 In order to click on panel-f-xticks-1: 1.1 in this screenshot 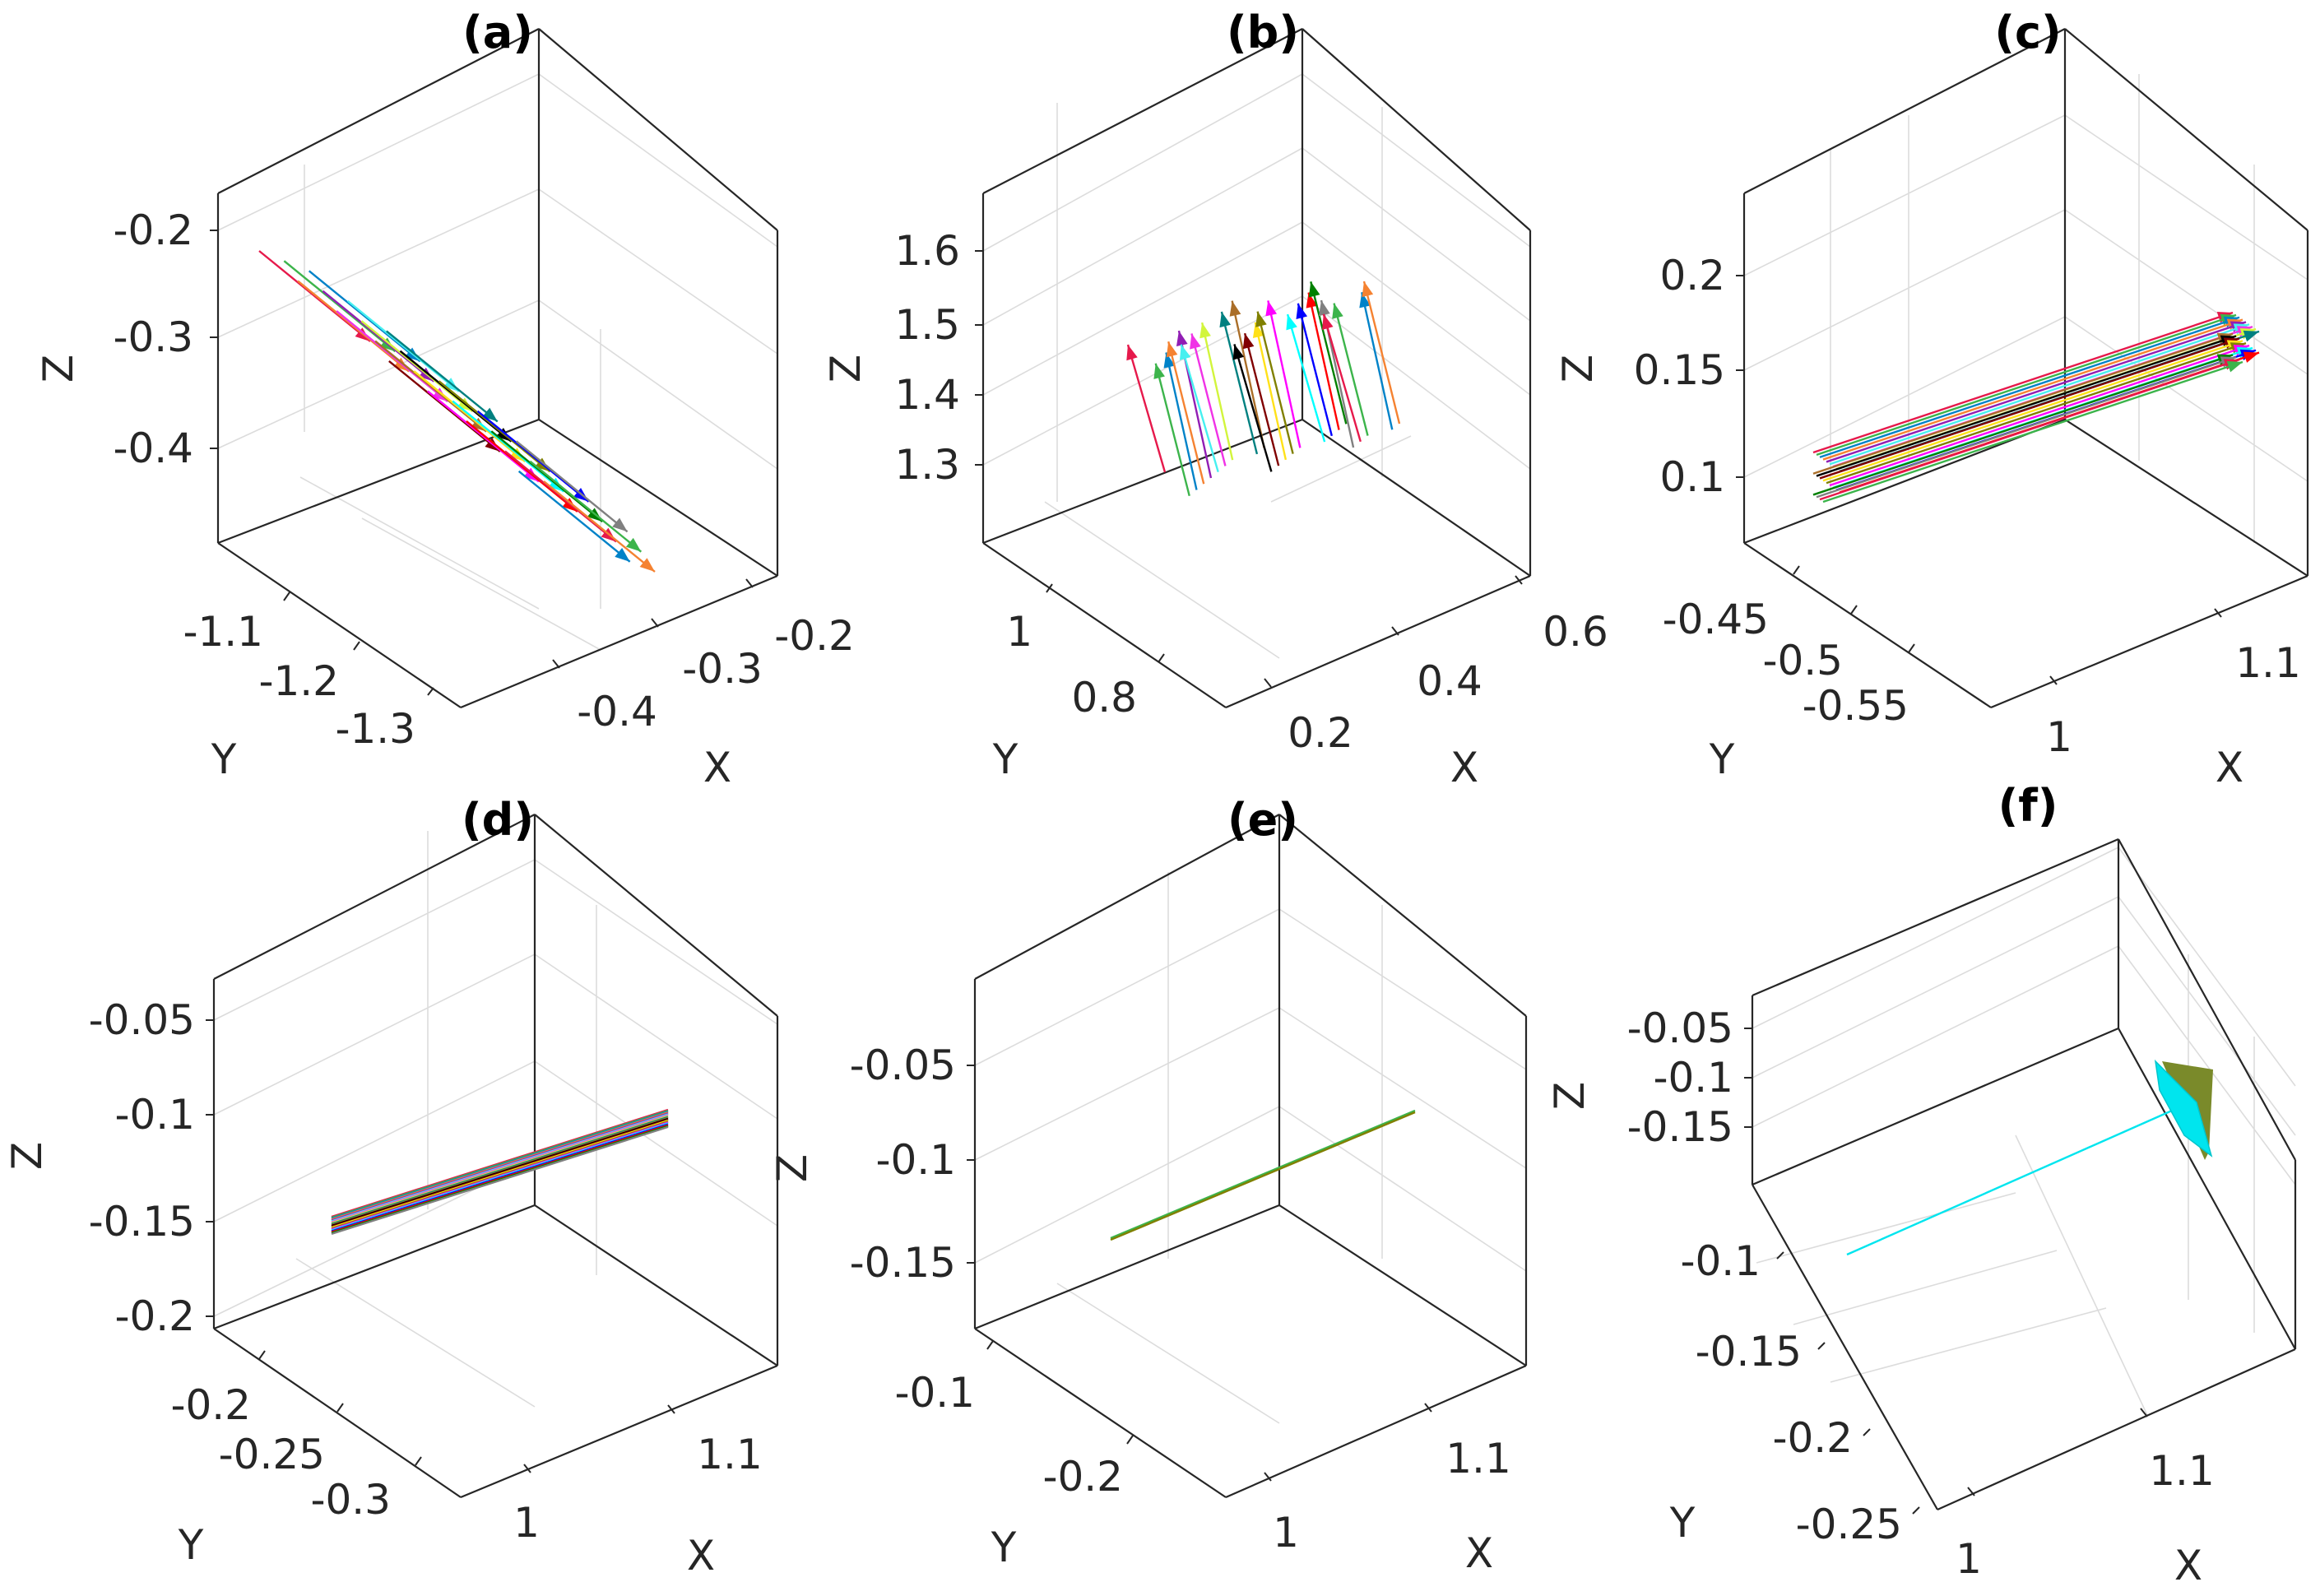, I will do `click(2182, 1471)`.